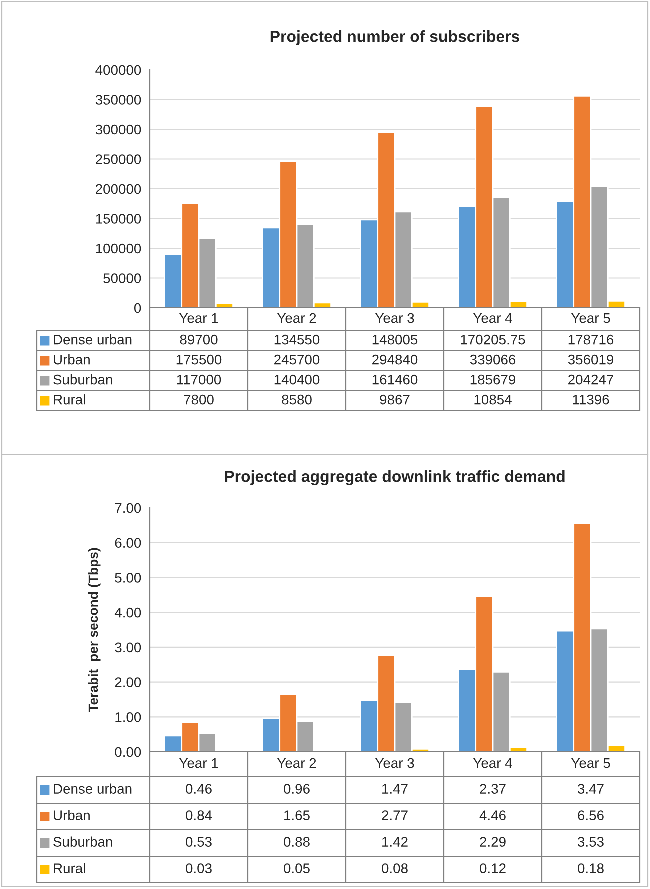 The height and width of the screenshot is (889, 650). Describe the element at coordinates (395, 869) in the screenshot. I see `data-label: 0.08` at that location.